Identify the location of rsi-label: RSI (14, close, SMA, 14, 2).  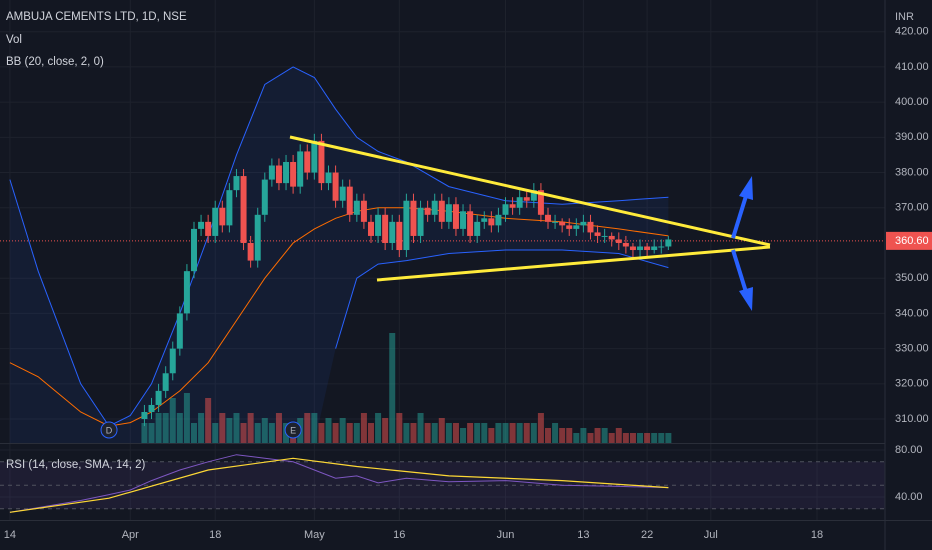
(76, 465).